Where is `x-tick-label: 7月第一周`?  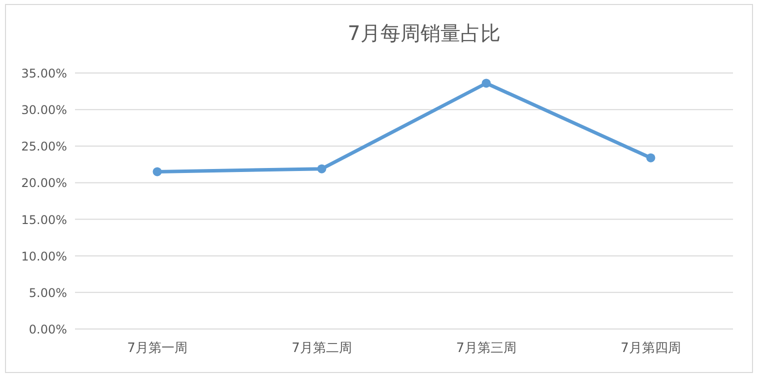 x-tick-label: 7月第一周 is located at coordinates (157, 348).